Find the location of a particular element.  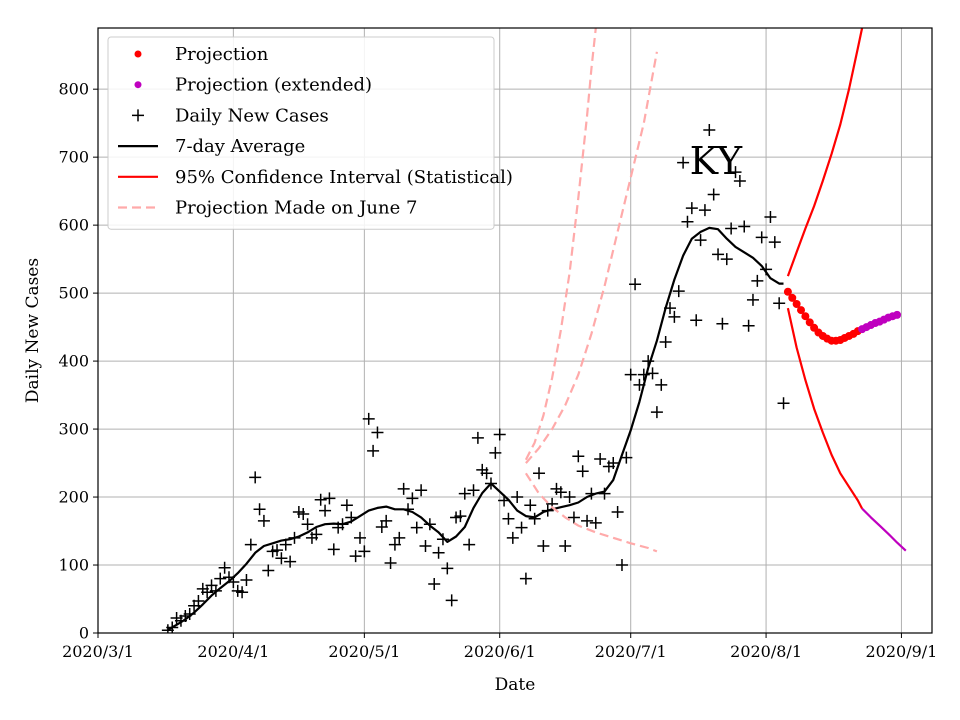

95-confidence-interval-statistical-upper-line is located at coordinates (825, 152).